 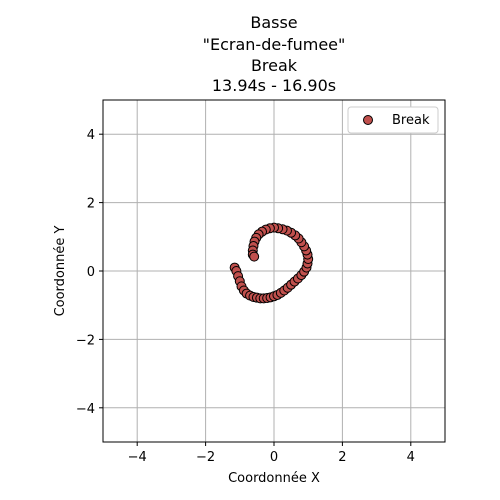 What do you see at coordinates (205, 457) in the screenshot?
I see `x-tick-label: −2` at bounding box center [205, 457].